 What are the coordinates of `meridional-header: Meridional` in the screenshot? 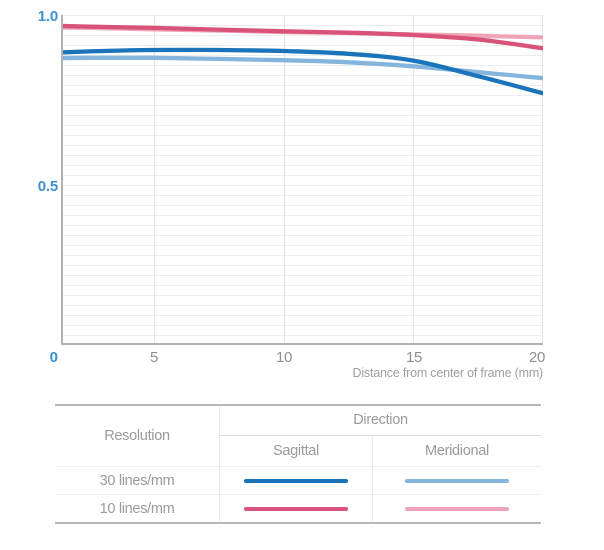 It's located at (457, 451).